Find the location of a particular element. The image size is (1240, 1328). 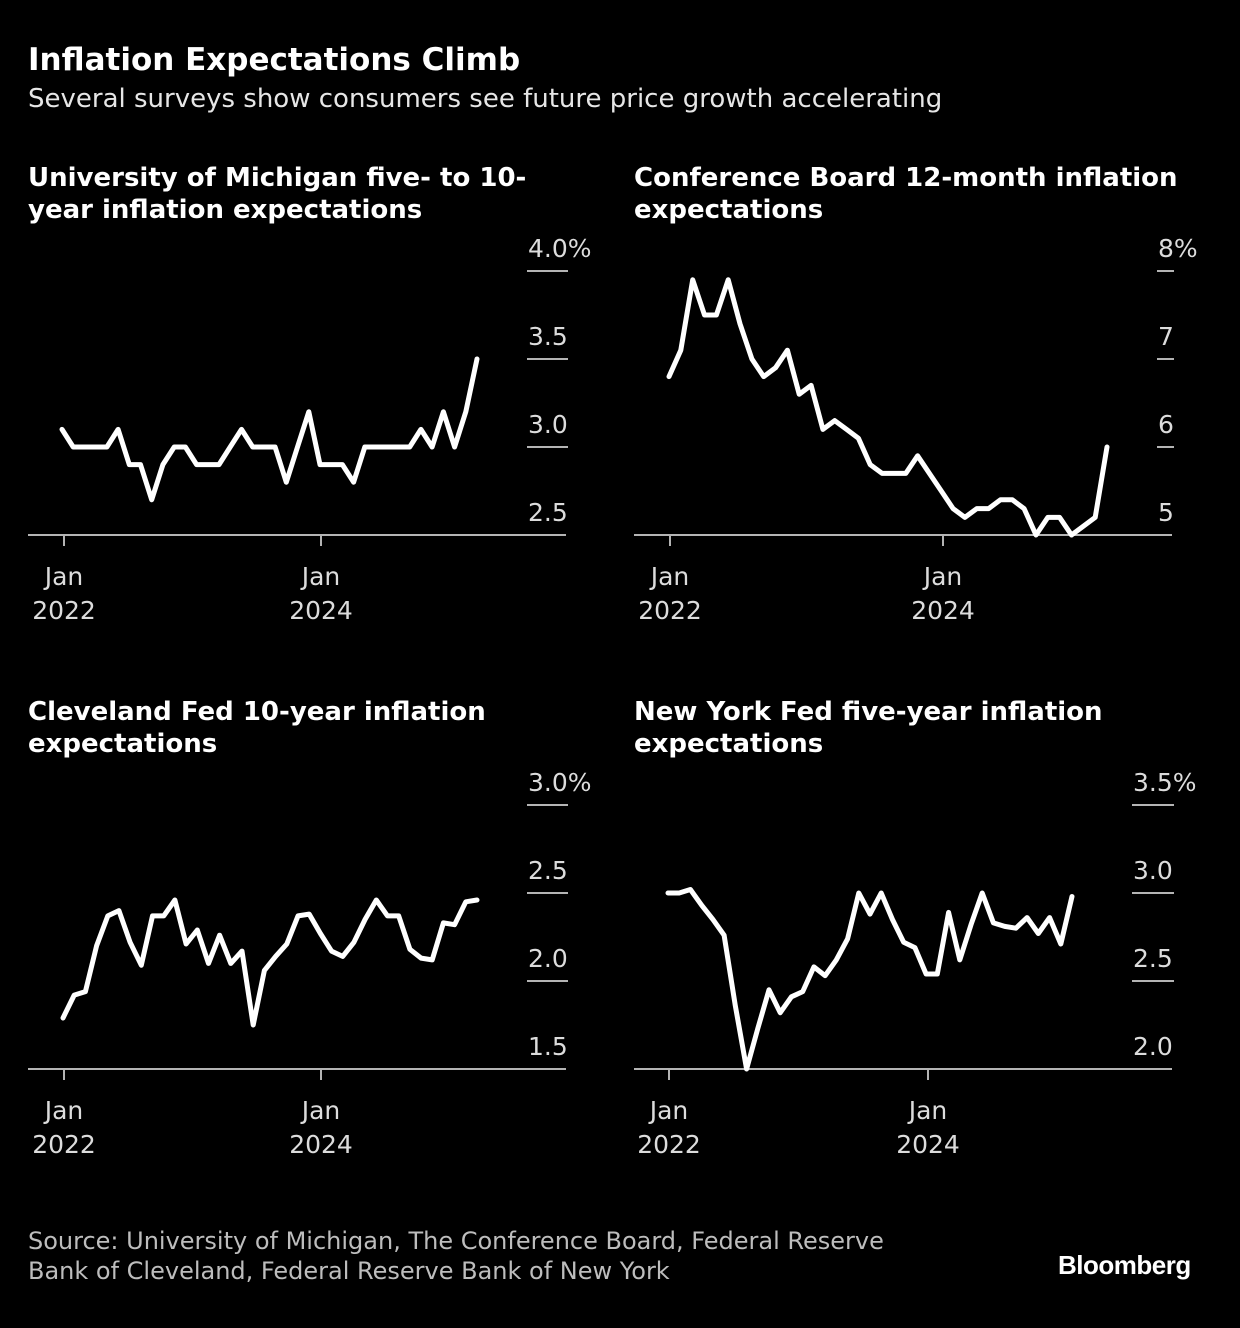

y-tick-label: 1.5 is located at coordinates (548, 1046).